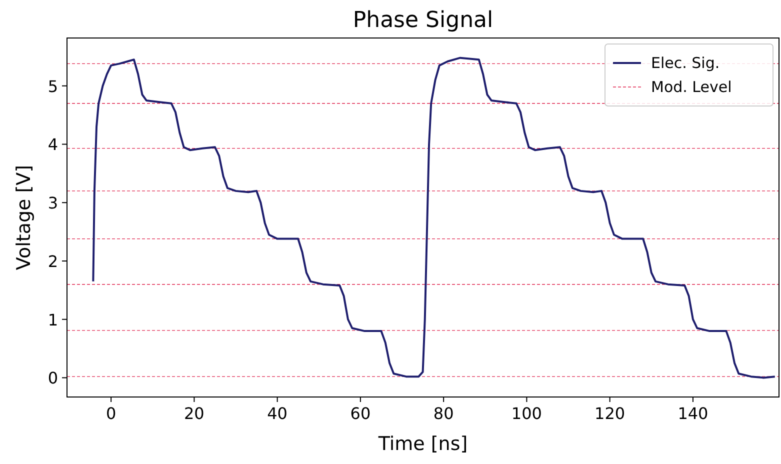 This screenshot has width=781, height=464. What do you see at coordinates (422, 444) in the screenshot?
I see `x-axis-title: Time [ns]` at bounding box center [422, 444].